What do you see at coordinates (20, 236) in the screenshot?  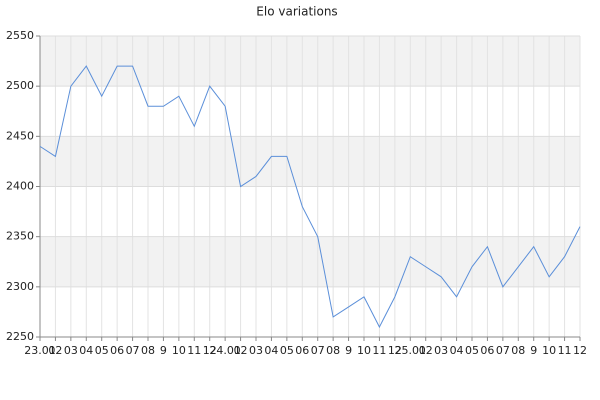 I see `y-tick-label: 2350` at bounding box center [20, 236].